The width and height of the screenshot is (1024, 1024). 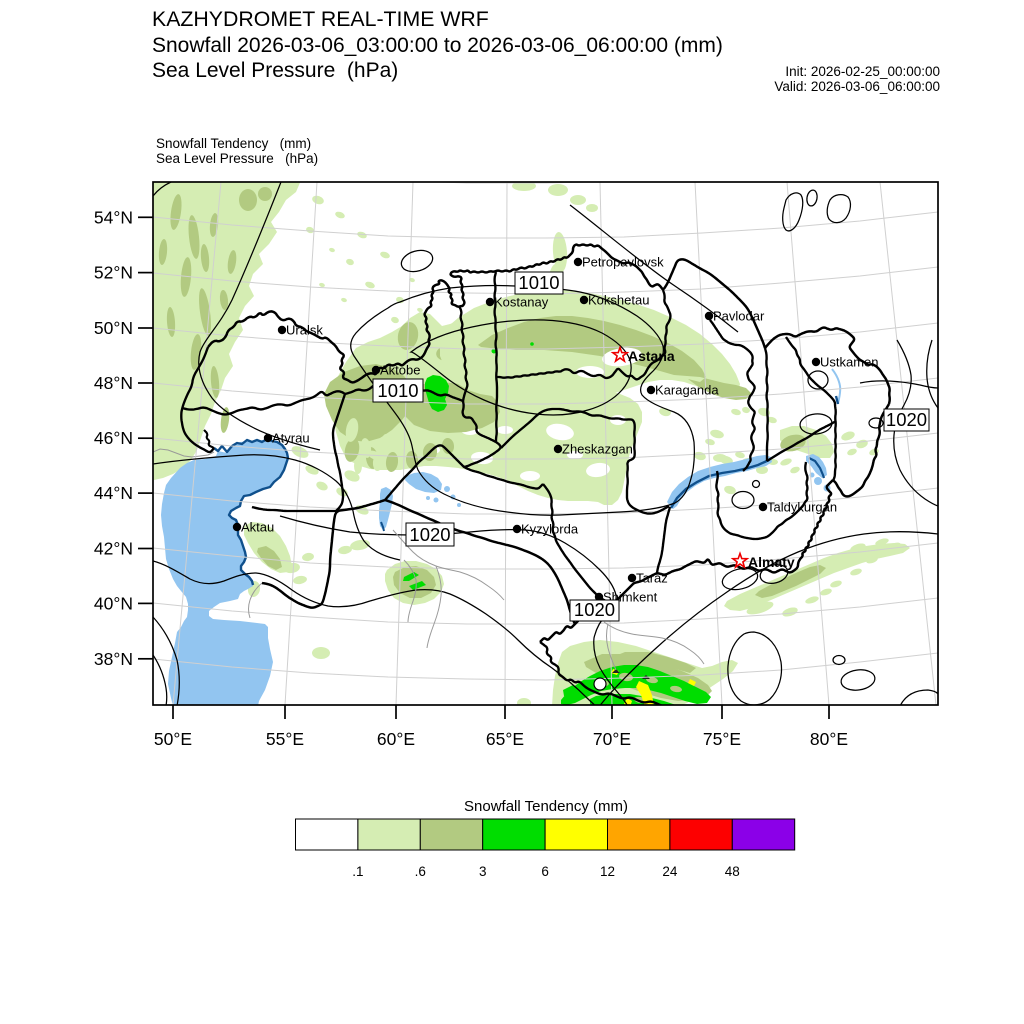 I want to click on svg-text: 55°E, so click(x=285, y=739).